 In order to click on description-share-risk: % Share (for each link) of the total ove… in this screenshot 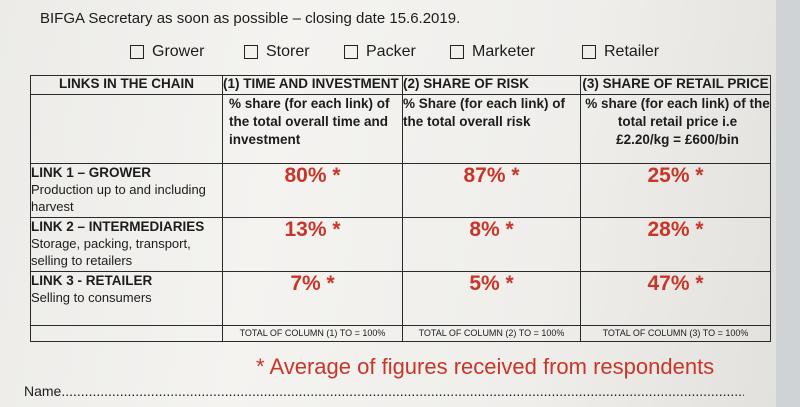, I will do `click(491, 129)`.